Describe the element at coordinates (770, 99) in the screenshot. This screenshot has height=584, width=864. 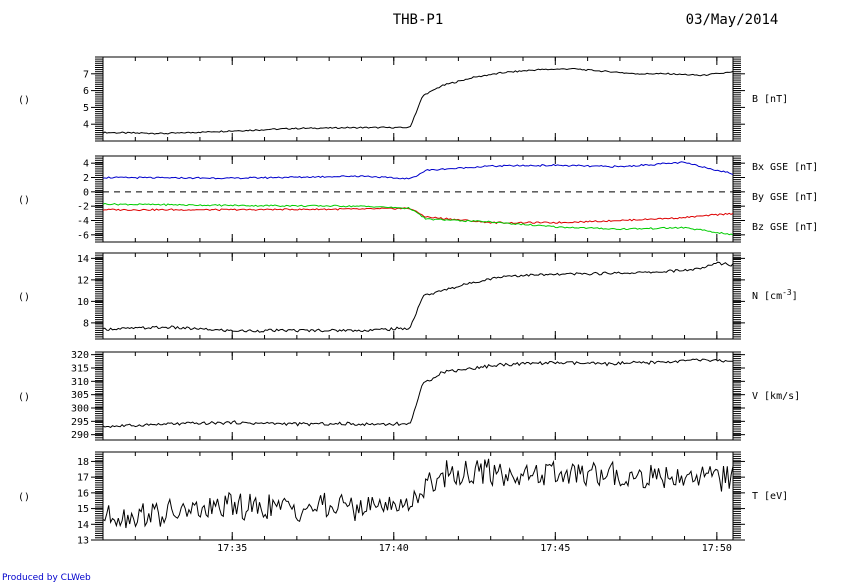
I see `y-axis-label: B [nT]` at that location.